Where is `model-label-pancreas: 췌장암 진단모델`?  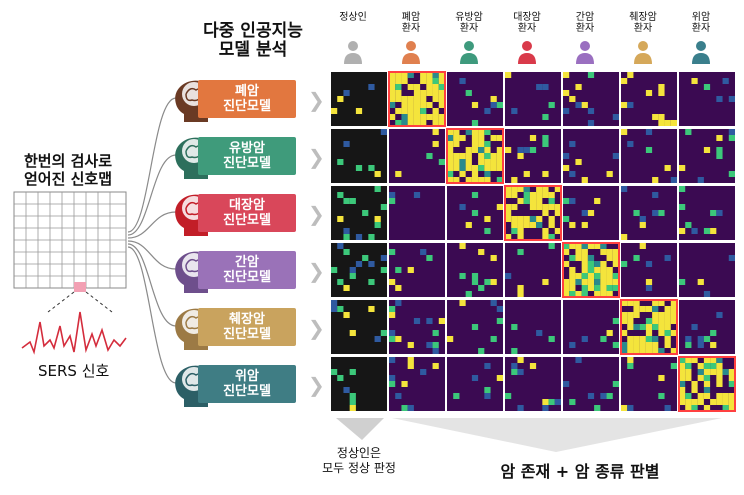 model-label-pancreas: 췌장암 진단모델 is located at coordinates (247, 327).